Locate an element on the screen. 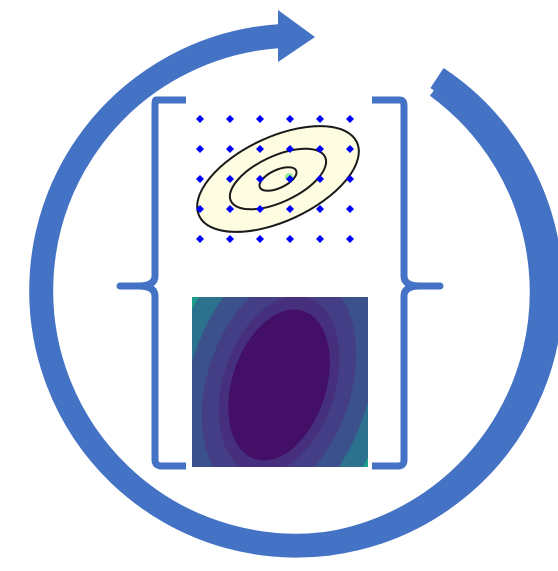 The image size is (558, 571). left-curly-brace-icon is located at coordinates (151, 283).